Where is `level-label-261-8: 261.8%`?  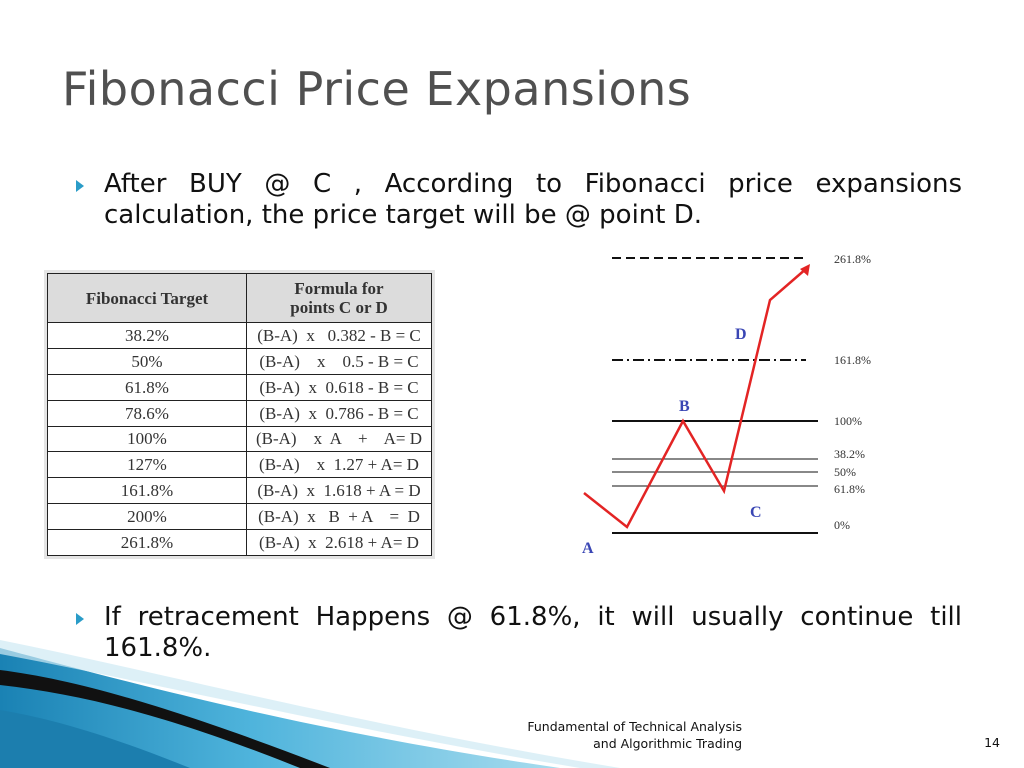
level-label-261-8: 261.8% is located at coordinates (852, 259).